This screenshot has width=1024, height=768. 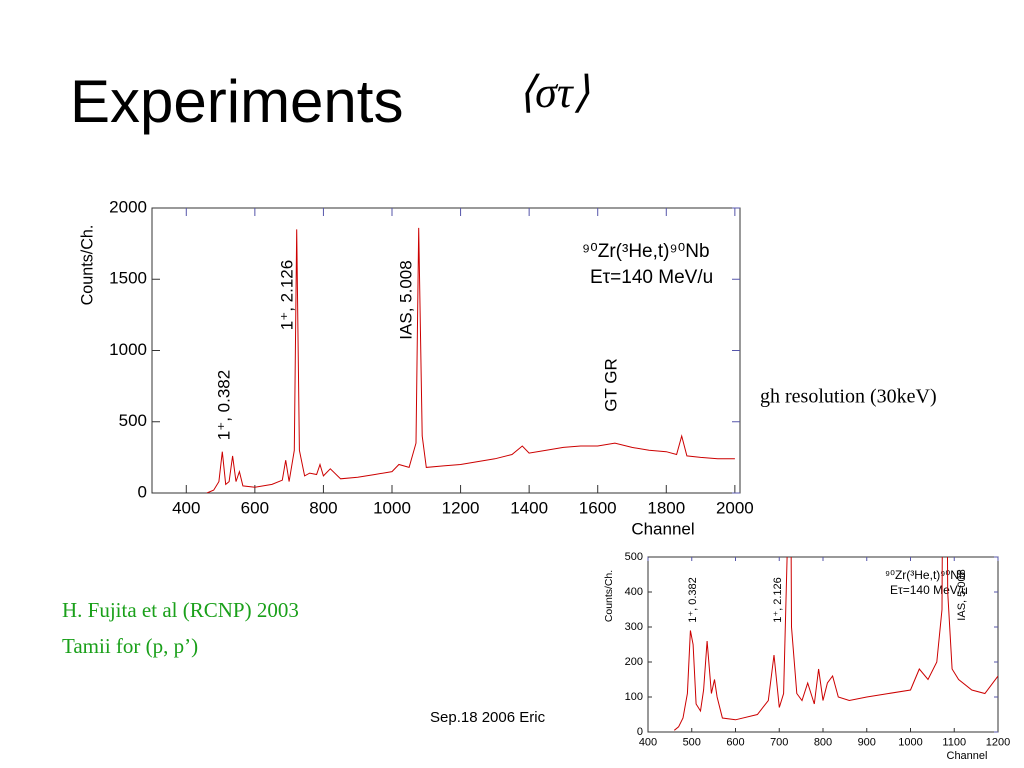 I want to click on note: High resolution (30keV), so click(x=838, y=397).